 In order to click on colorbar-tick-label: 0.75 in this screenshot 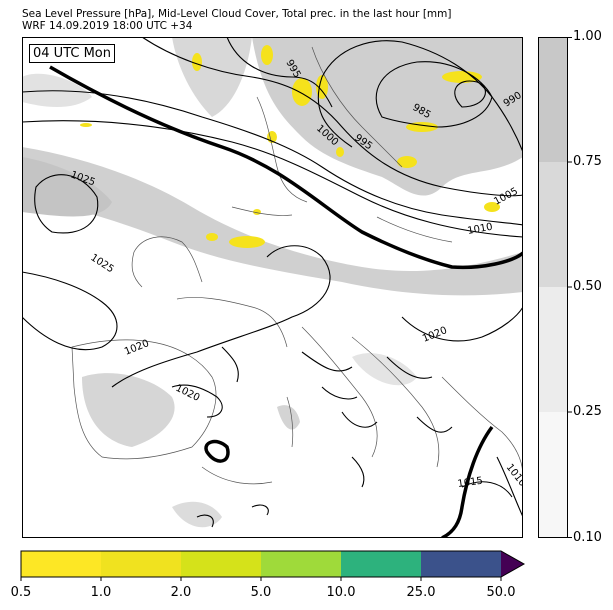, I will do `click(587, 161)`.